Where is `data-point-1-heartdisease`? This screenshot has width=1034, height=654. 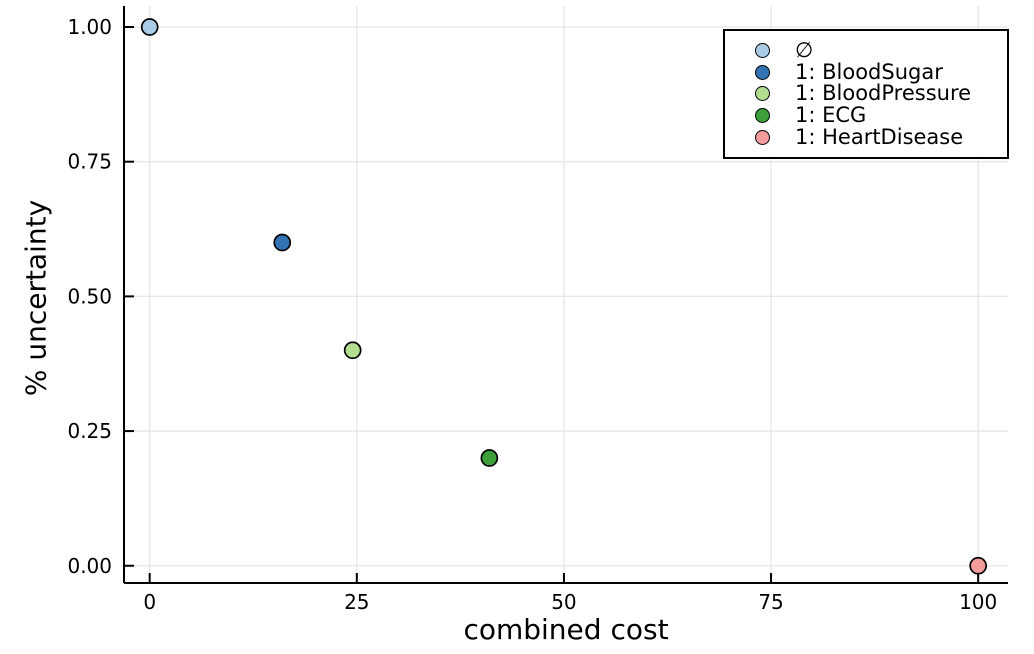 data-point-1-heartdisease is located at coordinates (978, 565).